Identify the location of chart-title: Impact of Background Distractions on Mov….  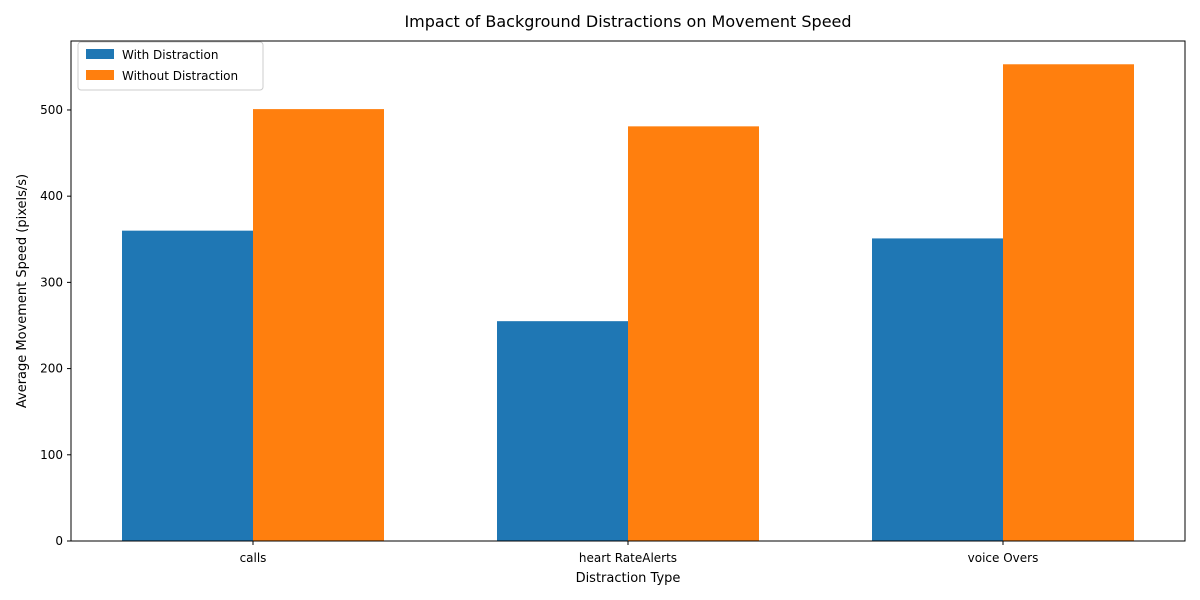
(627, 21).